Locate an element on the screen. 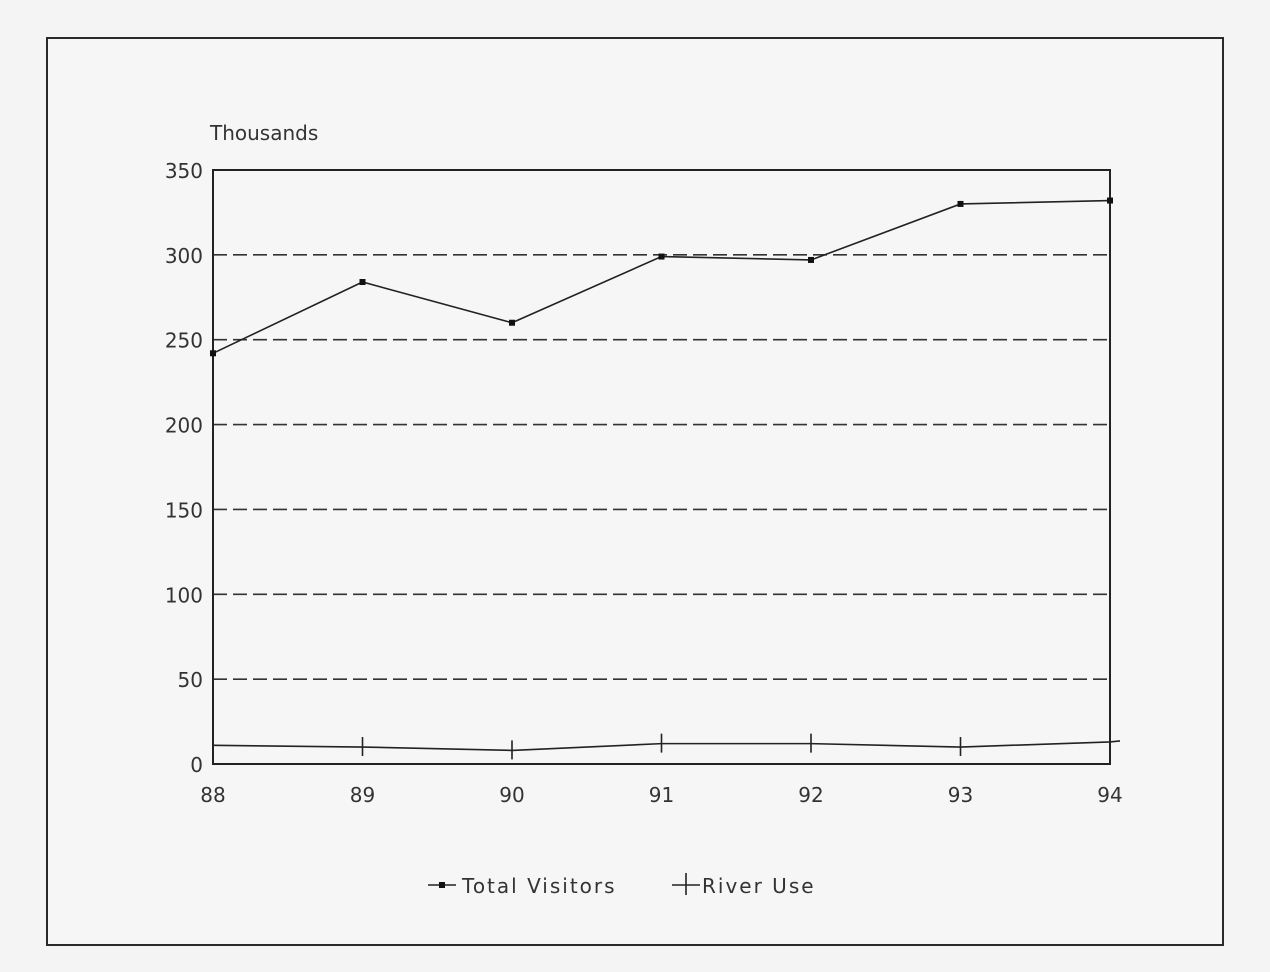 This screenshot has height=972, width=1270. y-tick-label: 0 is located at coordinates (196, 765).